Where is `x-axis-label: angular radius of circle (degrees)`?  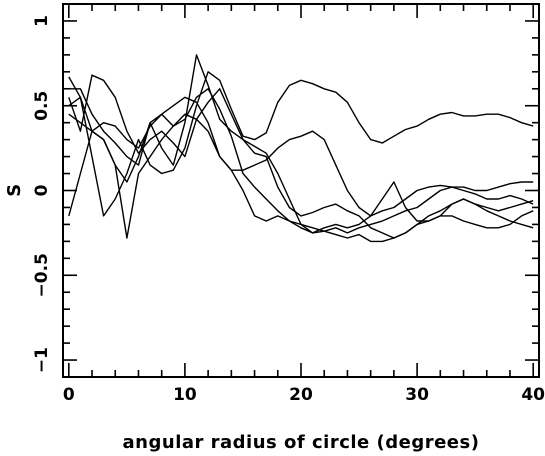
x-axis-label: angular radius of circle (degrees) is located at coordinates (301, 442).